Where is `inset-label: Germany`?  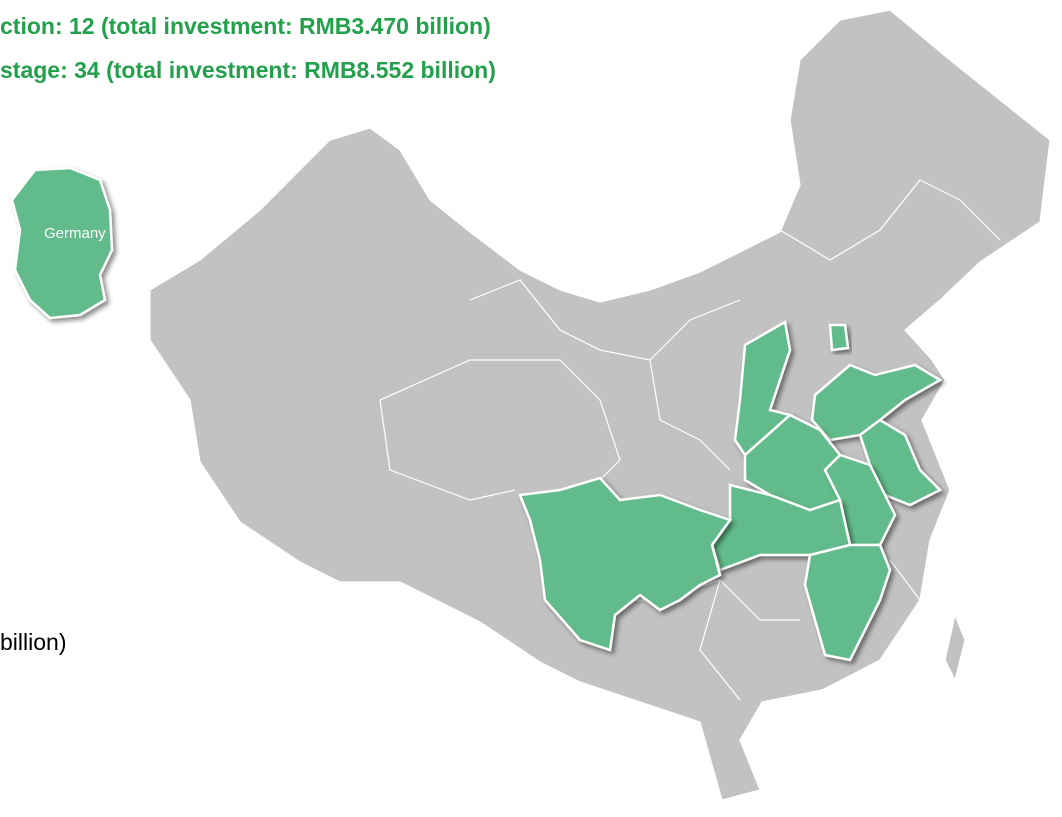
inset-label: Germany is located at coordinates (75, 233).